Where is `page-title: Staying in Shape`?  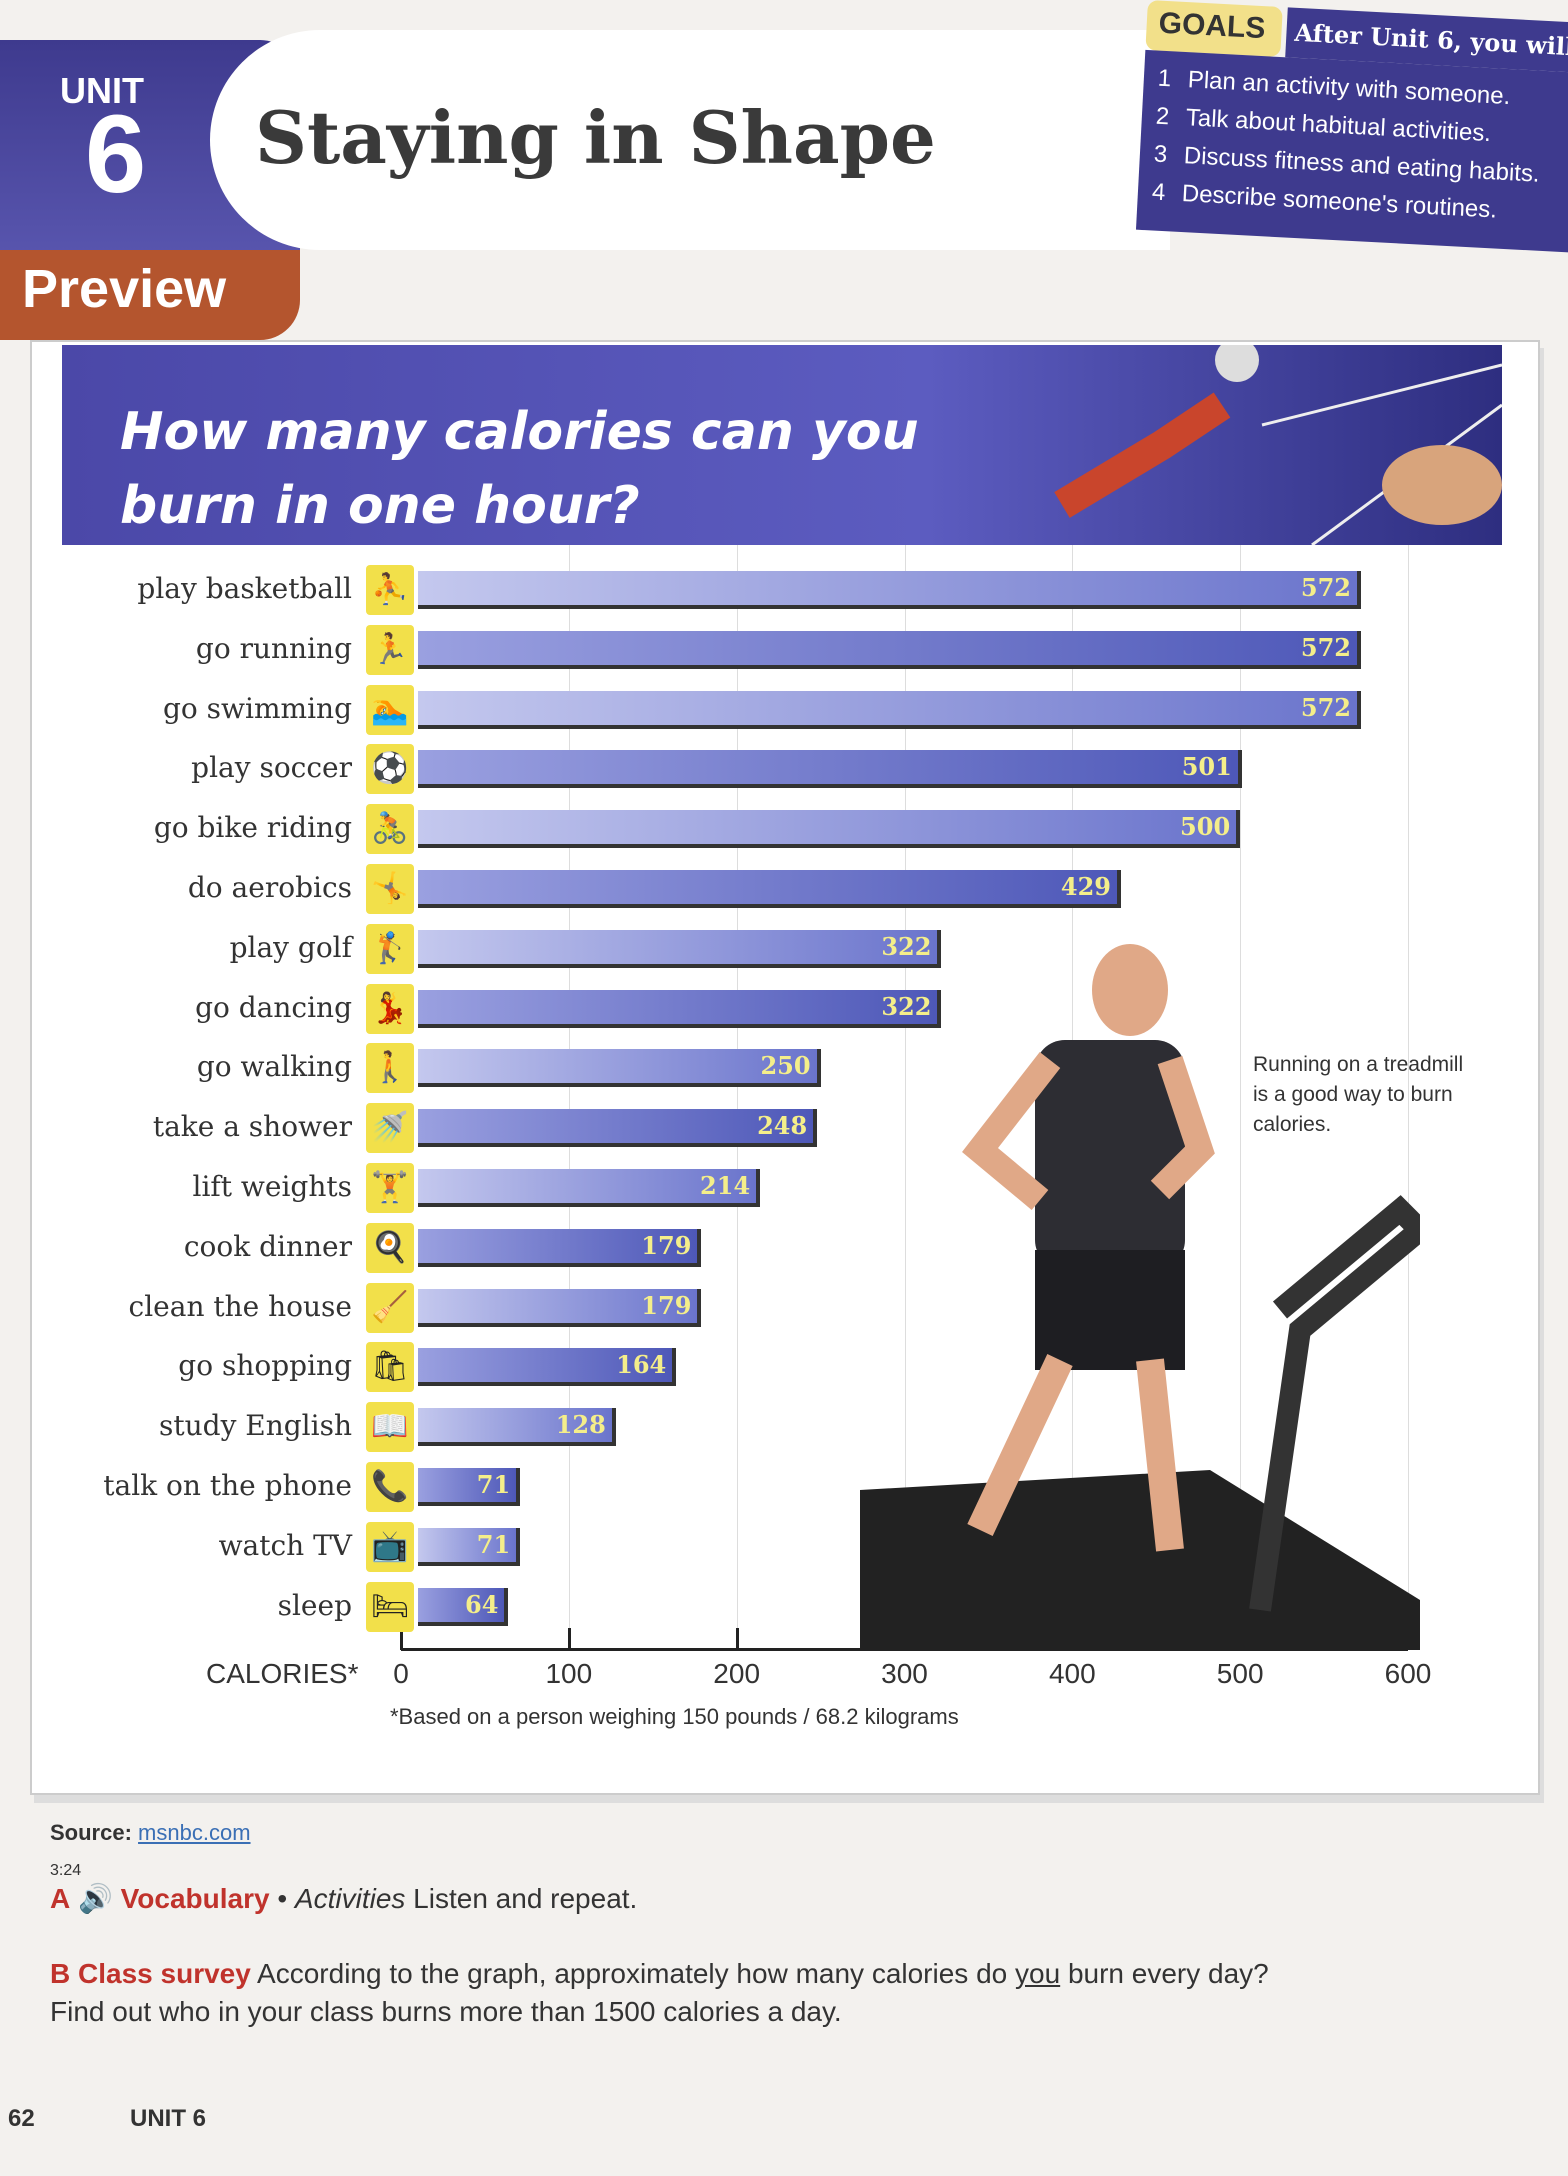
page-title: Staying in Shape is located at coordinates (595, 137).